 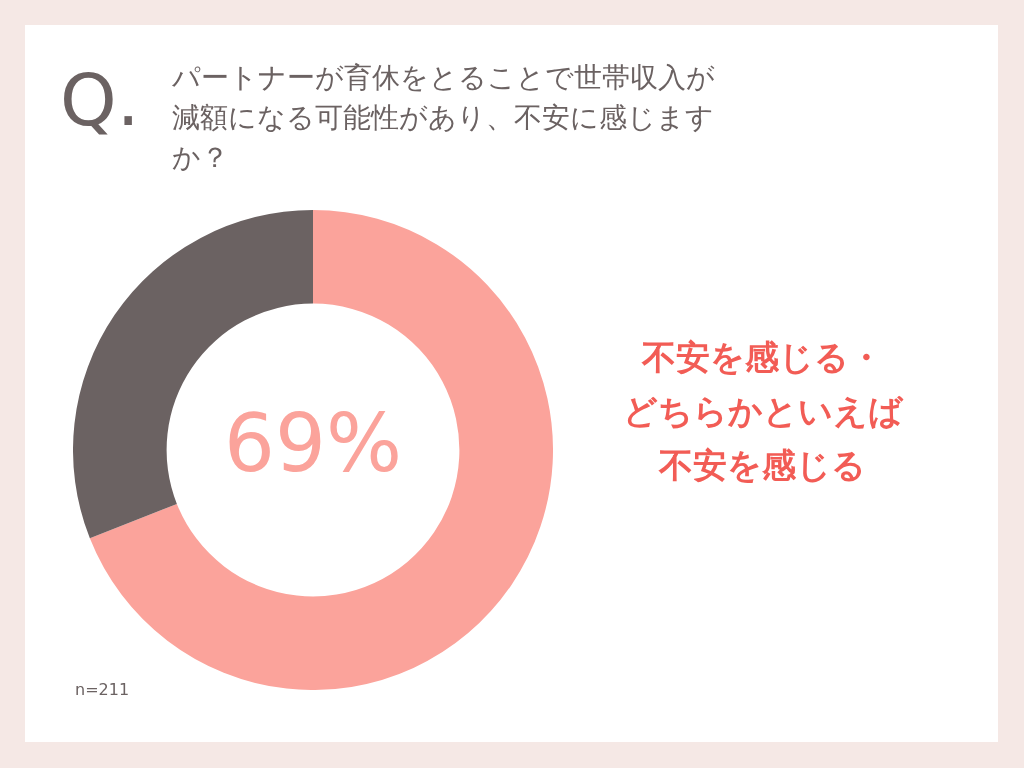 I want to click on text: n=211, so click(x=102, y=689).